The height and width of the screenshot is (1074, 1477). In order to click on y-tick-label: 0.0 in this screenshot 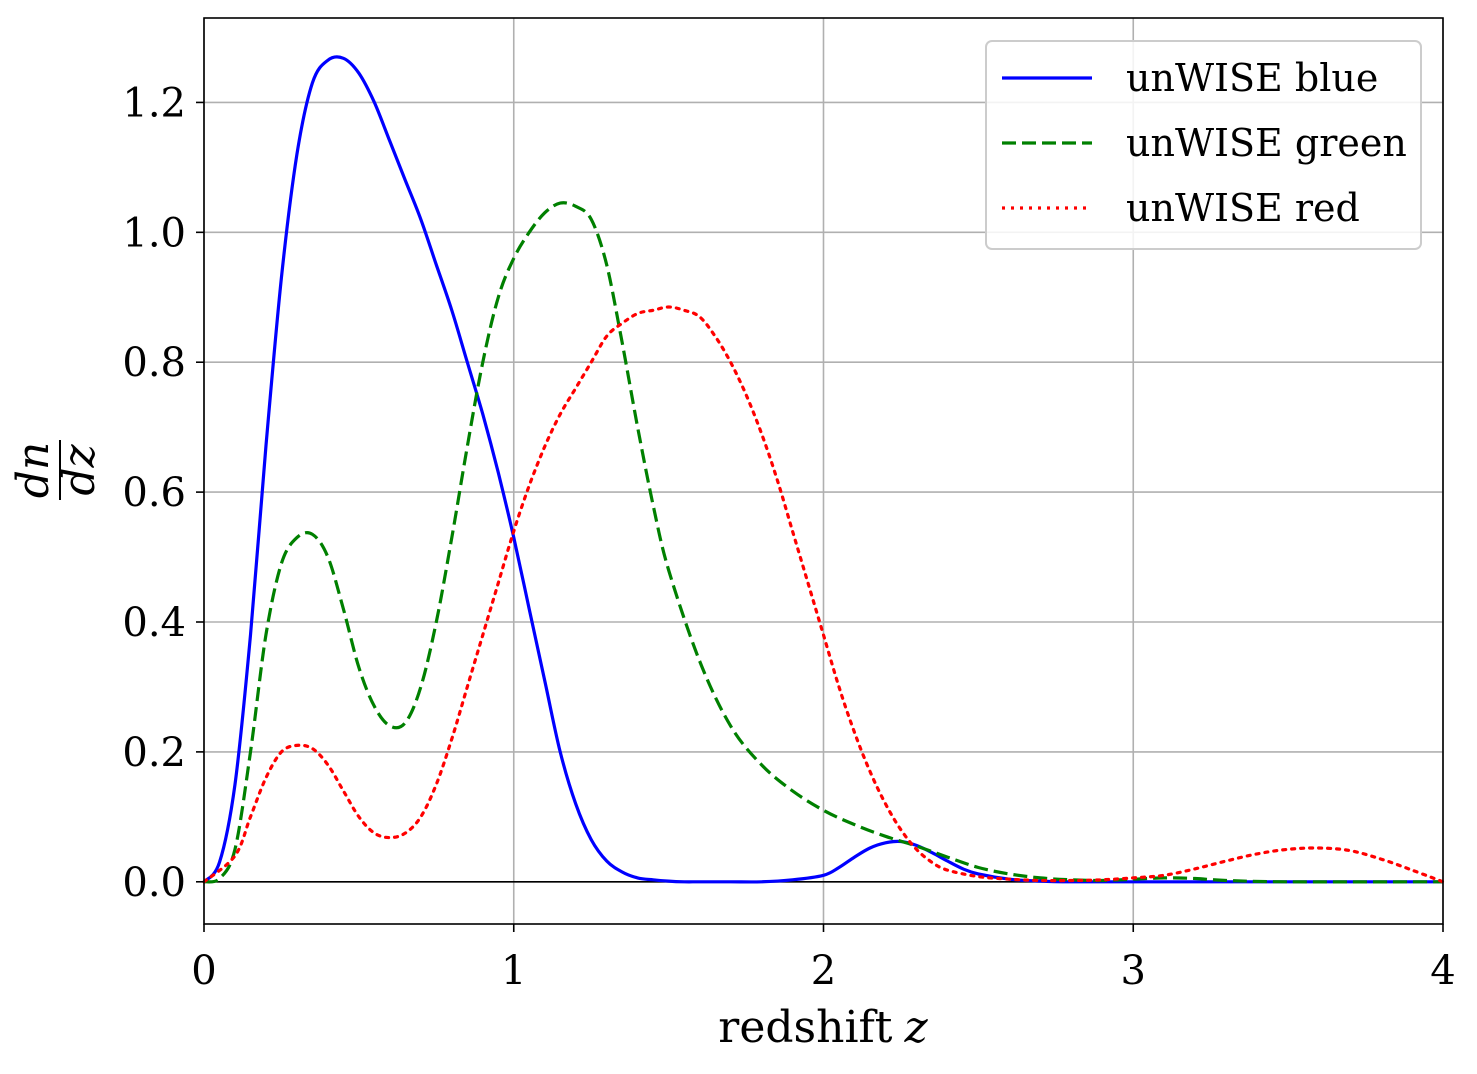, I will do `click(154, 883)`.